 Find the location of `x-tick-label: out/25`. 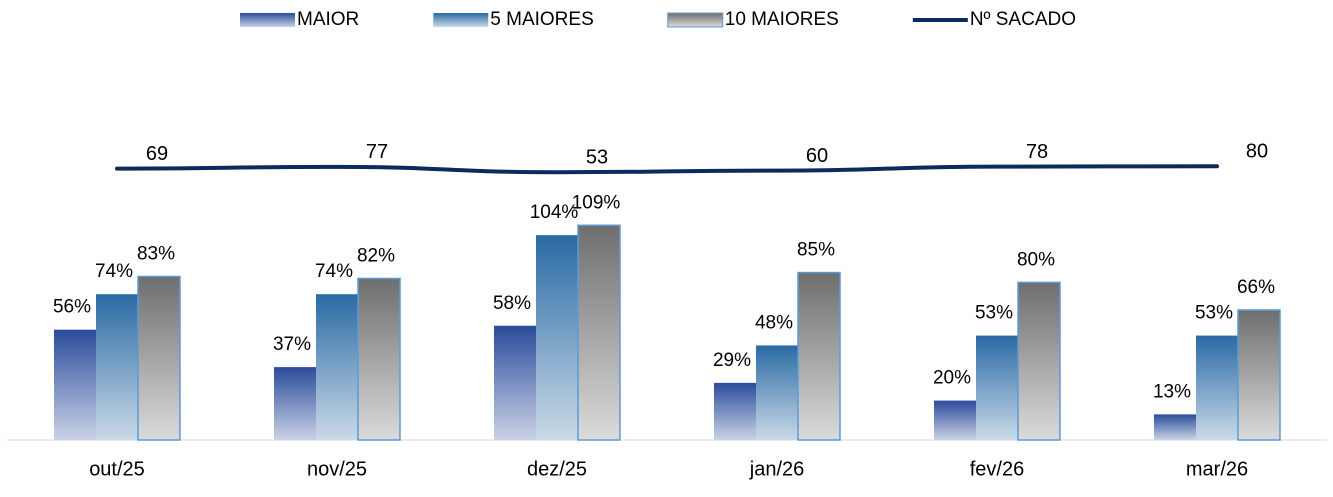

x-tick-label: out/25 is located at coordinates (117, 469).